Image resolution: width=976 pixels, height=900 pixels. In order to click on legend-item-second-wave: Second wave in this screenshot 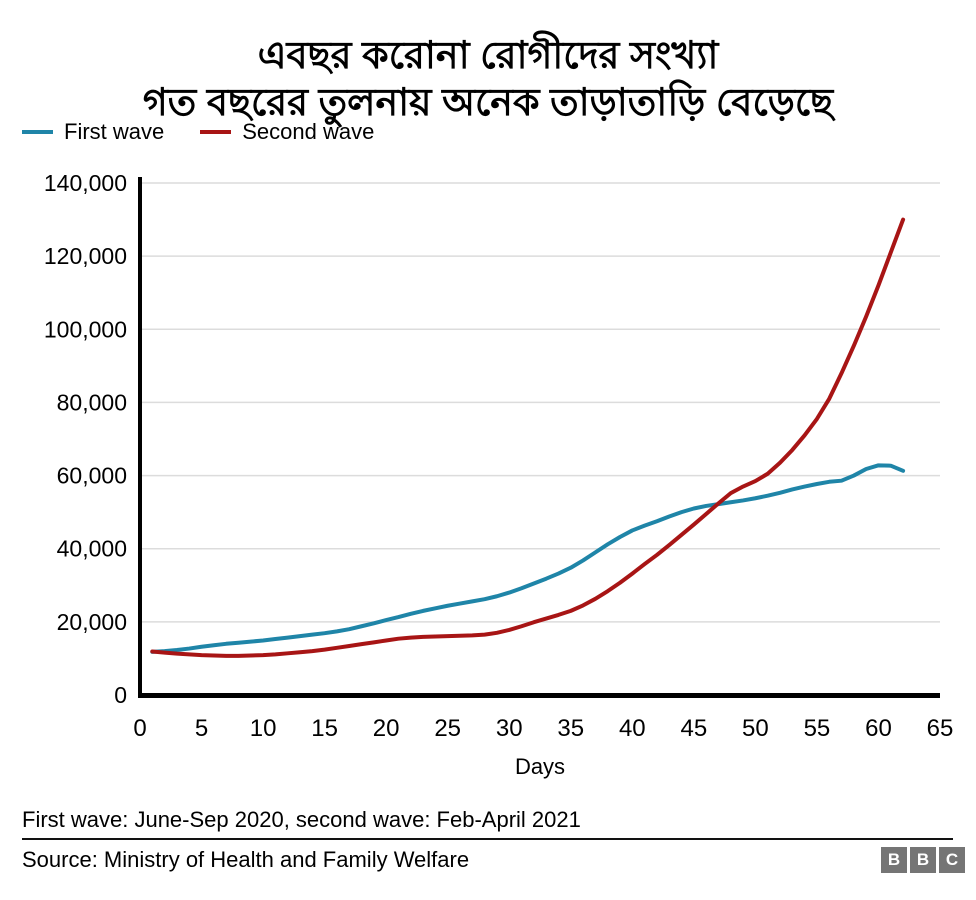, I will do `click(287, 132)`.